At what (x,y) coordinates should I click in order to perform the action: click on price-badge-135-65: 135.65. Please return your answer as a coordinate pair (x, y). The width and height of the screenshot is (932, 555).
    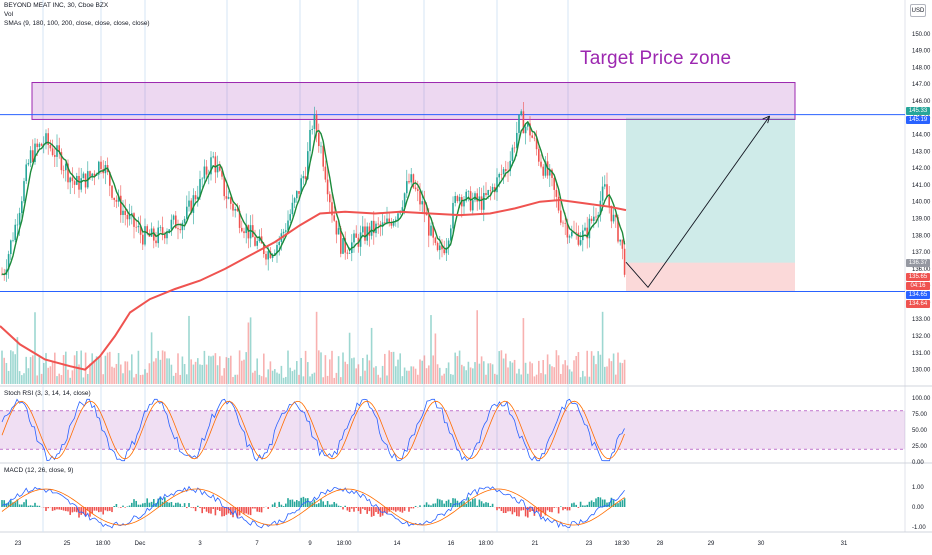
    Looking at the image, I should click on (918, 277).